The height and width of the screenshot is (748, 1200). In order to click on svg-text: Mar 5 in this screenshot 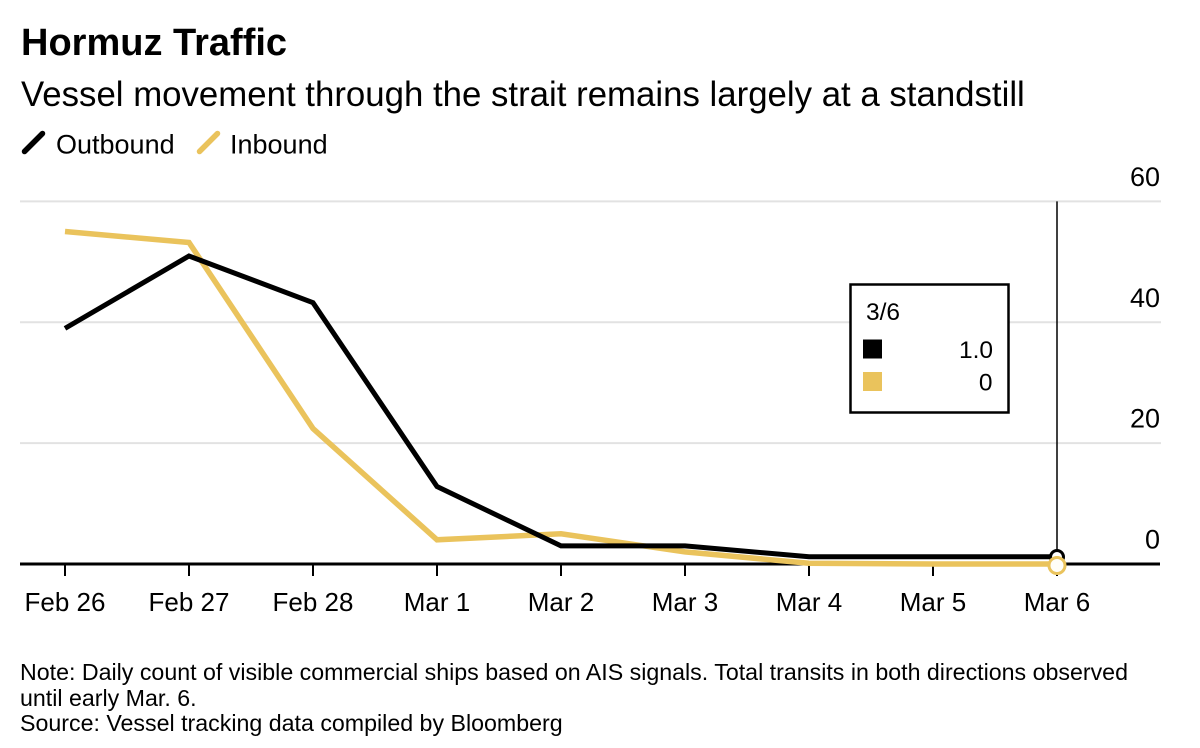, I will do `click(933, 602)`.